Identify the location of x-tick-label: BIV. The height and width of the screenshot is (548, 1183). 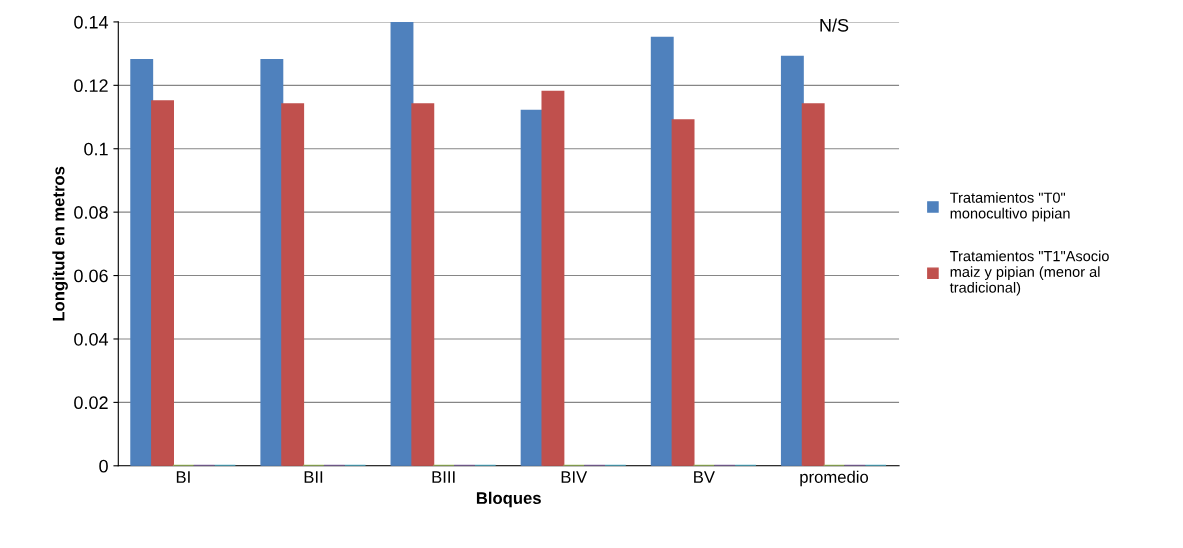
(574, 477).